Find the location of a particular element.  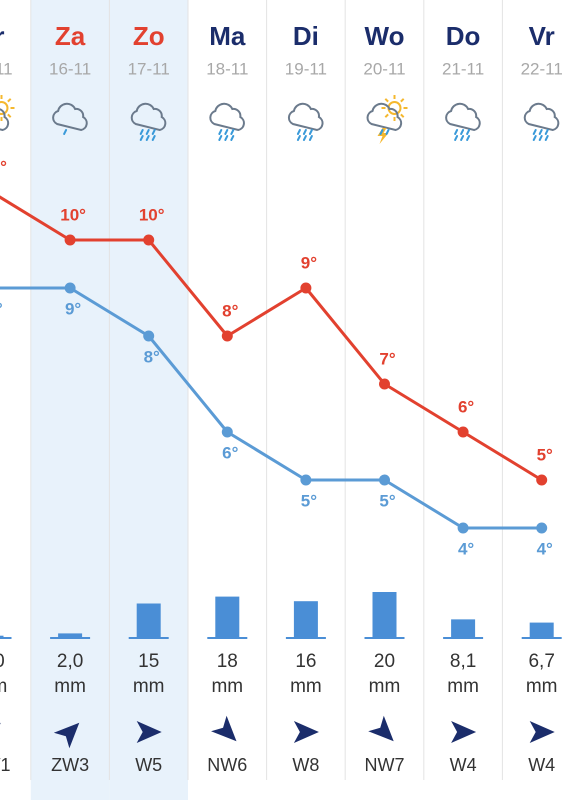

wind-label: NW6 is located at coordinates (227, 765).